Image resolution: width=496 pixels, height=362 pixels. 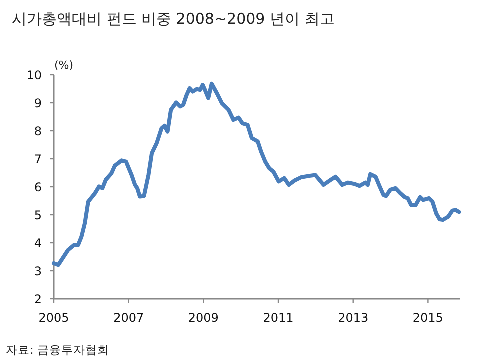 What do you see at coordinates (203, 318) in the screenshot?
I see `x-tick-label: 2009` at bounding box center [203, 318].